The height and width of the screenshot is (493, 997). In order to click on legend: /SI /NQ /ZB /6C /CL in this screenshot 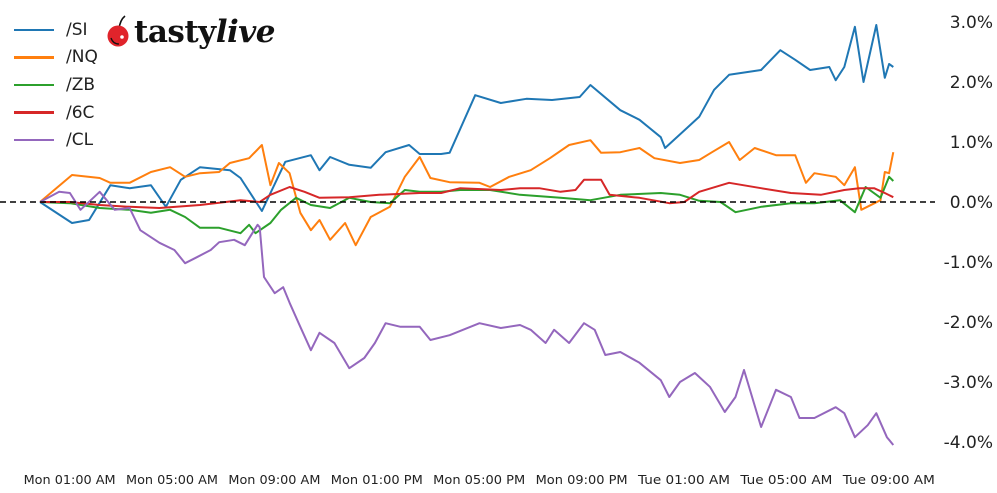, I will do `click(56, 85)`.